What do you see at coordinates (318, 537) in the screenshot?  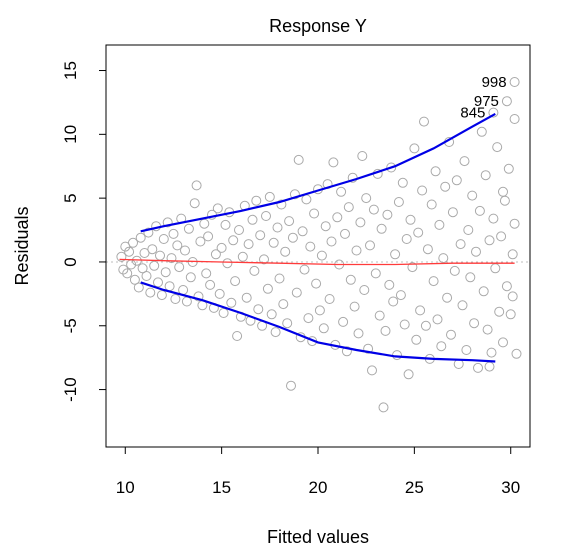 I see `x-axis-label: Fitted values` at bounding box center [318, 537].